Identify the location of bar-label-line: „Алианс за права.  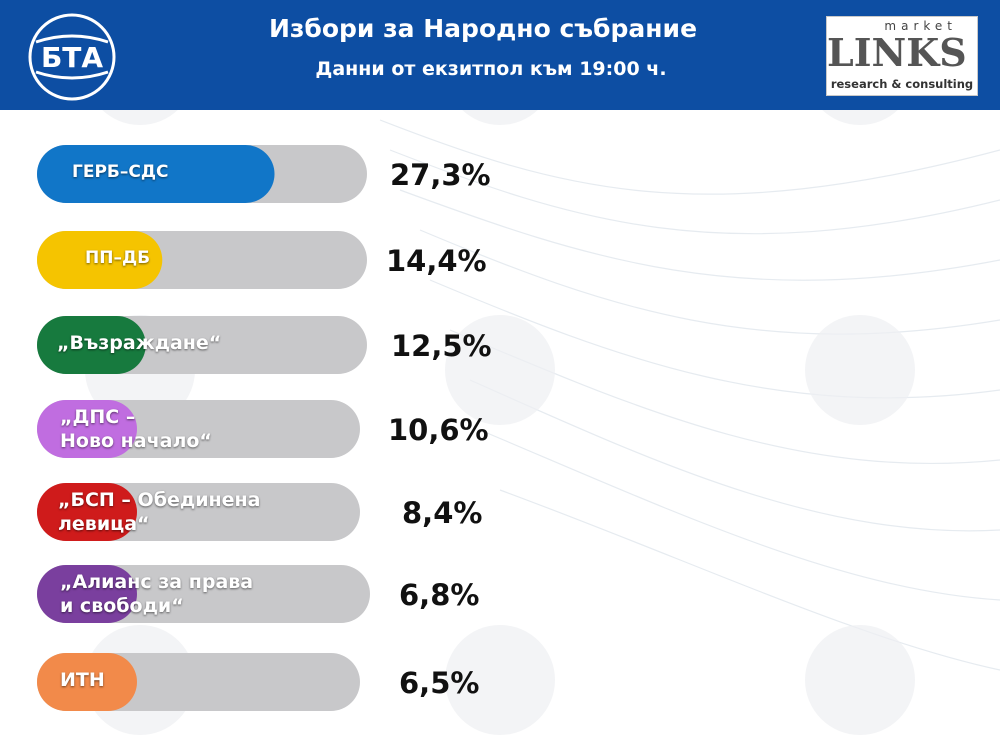
(157, 582).